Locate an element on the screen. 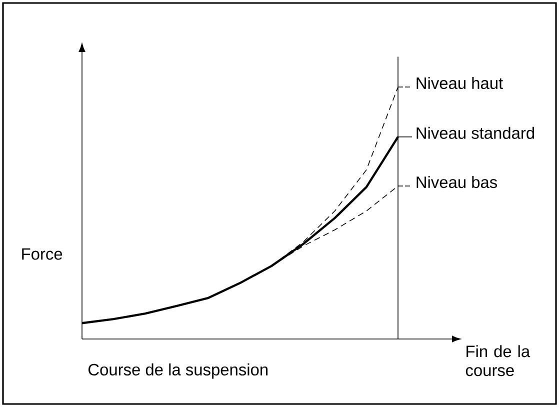 The width and height of the screenshot is (559, 407). legend-label: Niveau standard is located at coordinates (475, 132).